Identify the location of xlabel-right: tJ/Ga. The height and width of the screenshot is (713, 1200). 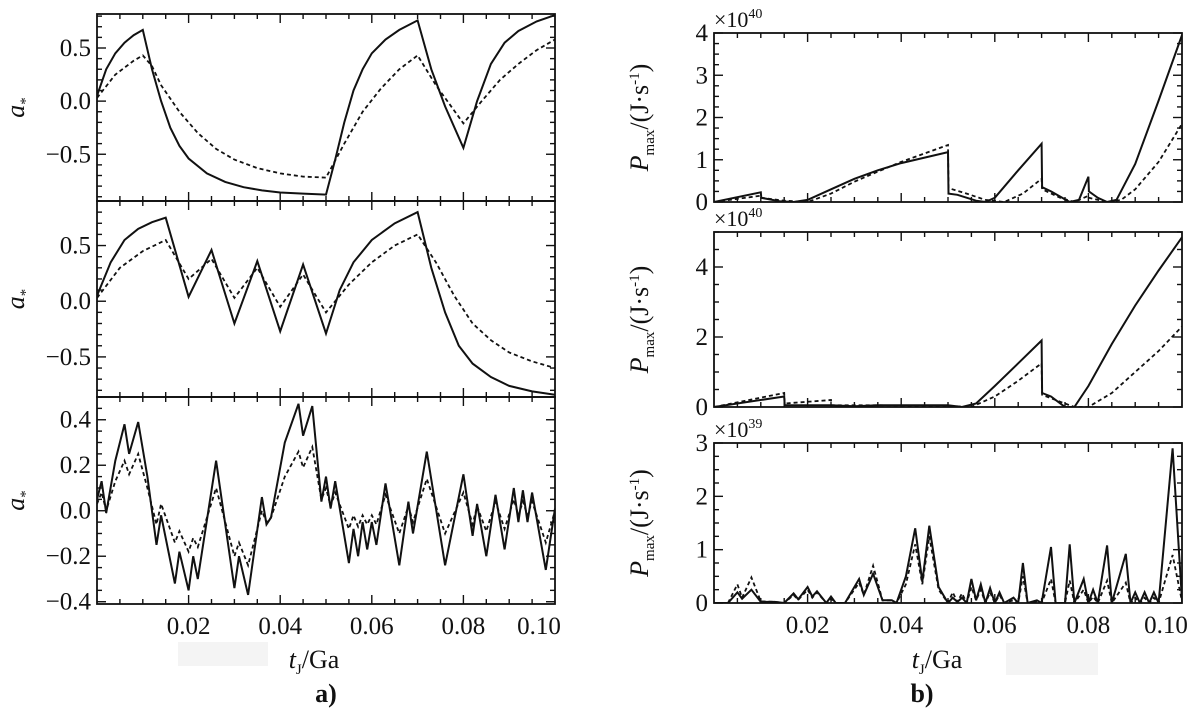
(937, 661).